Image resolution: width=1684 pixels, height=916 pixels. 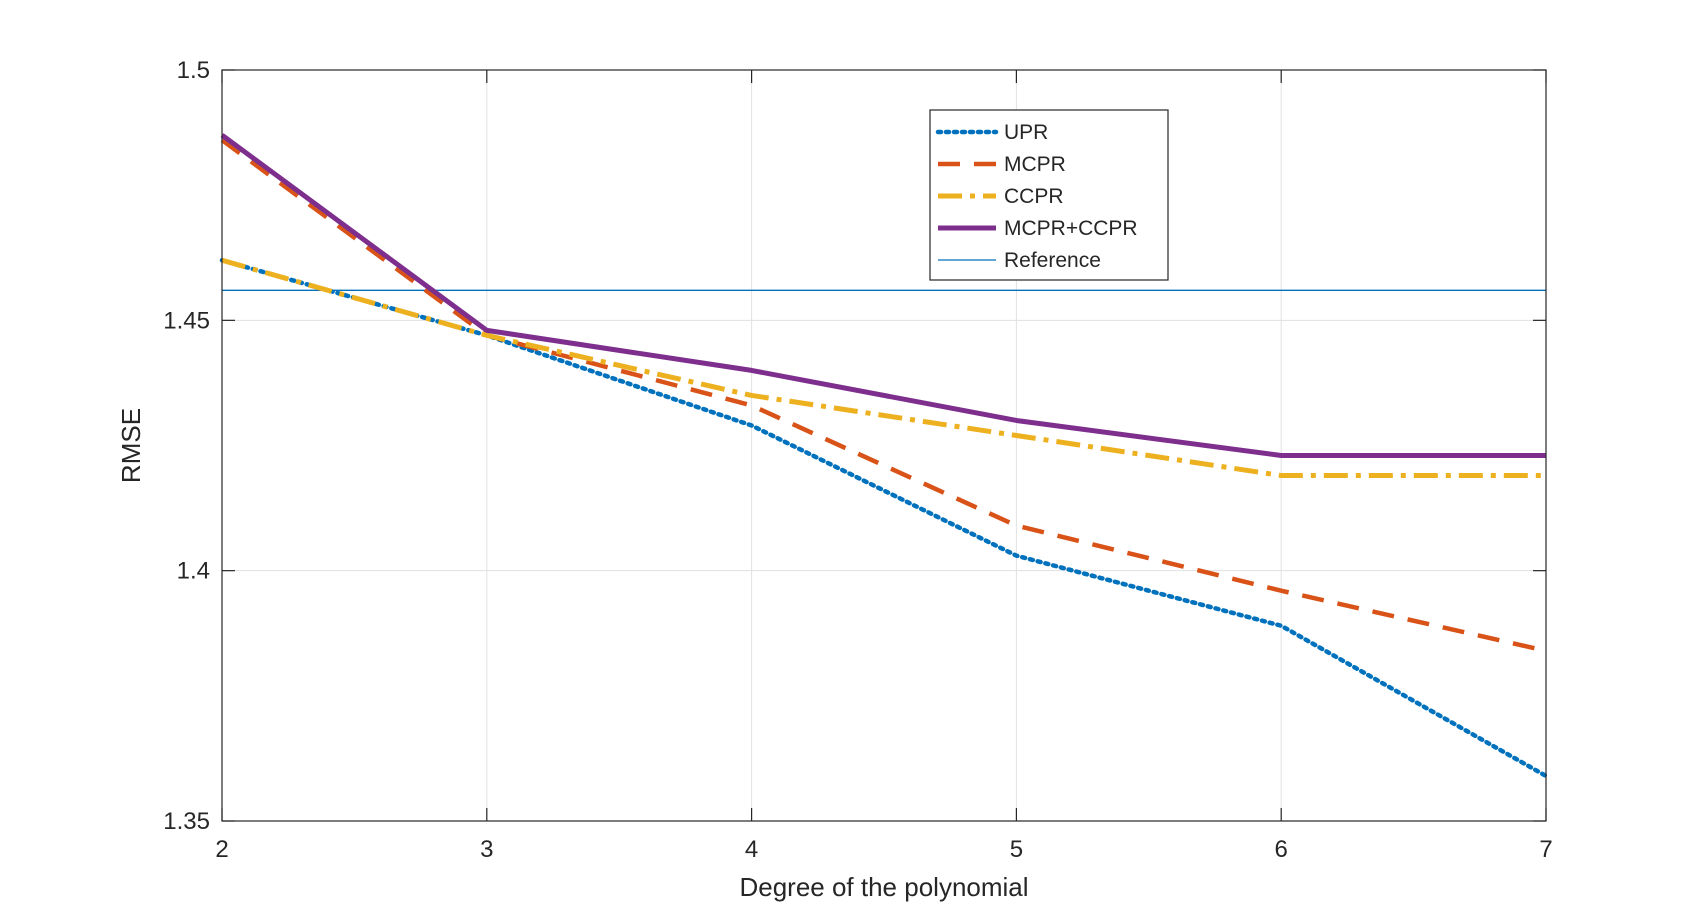 I want to click on y-tick-label: 1.4, so click(x=193, y=571).